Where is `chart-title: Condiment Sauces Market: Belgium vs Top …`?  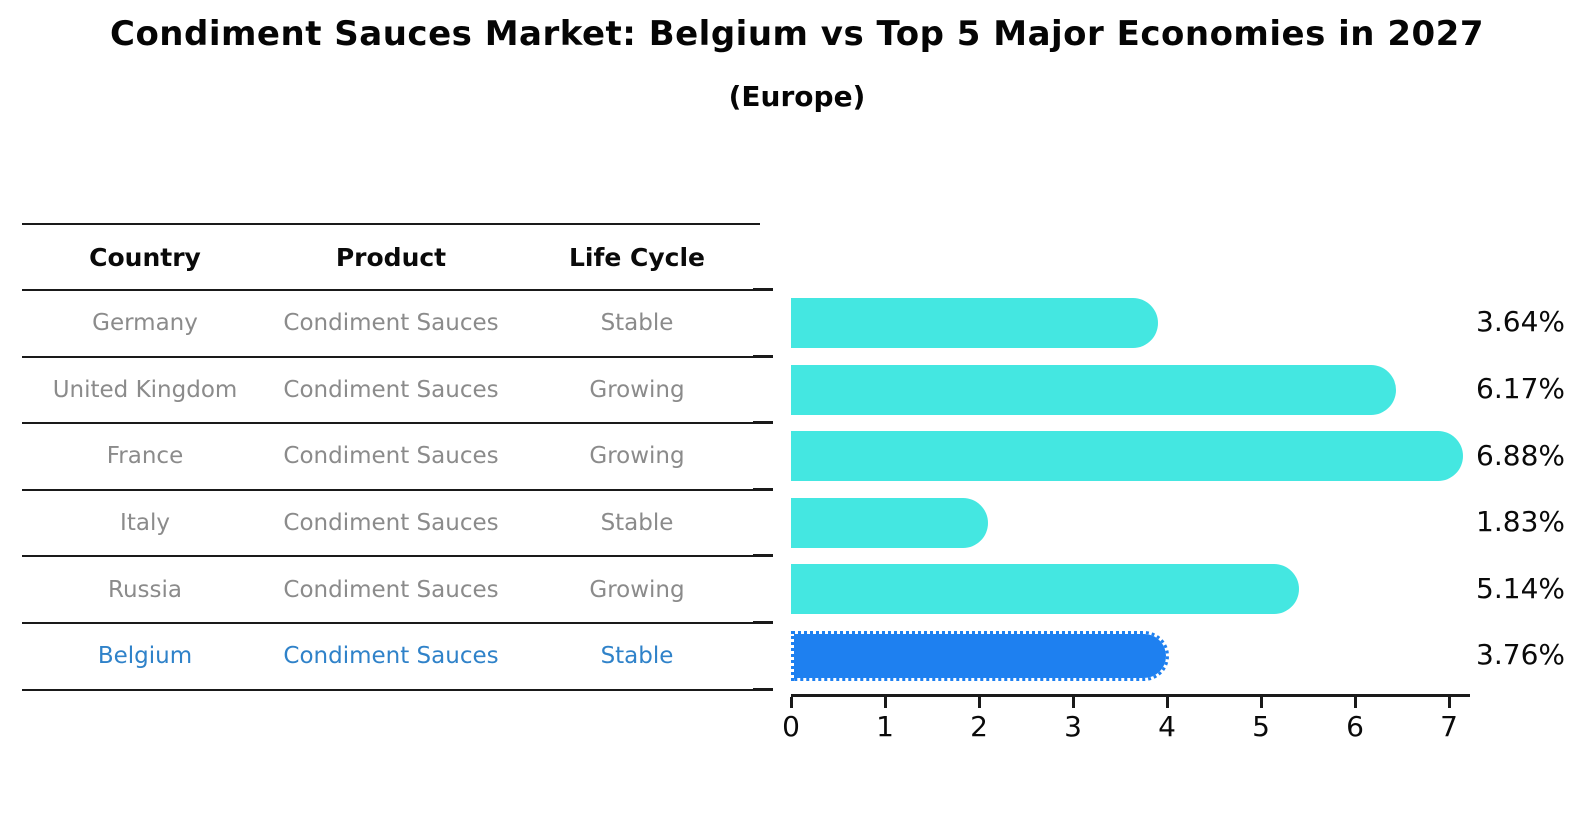
chart-title: Condiment Sauces Market: Belgium vs Top … is located at coordinates (797, 34).